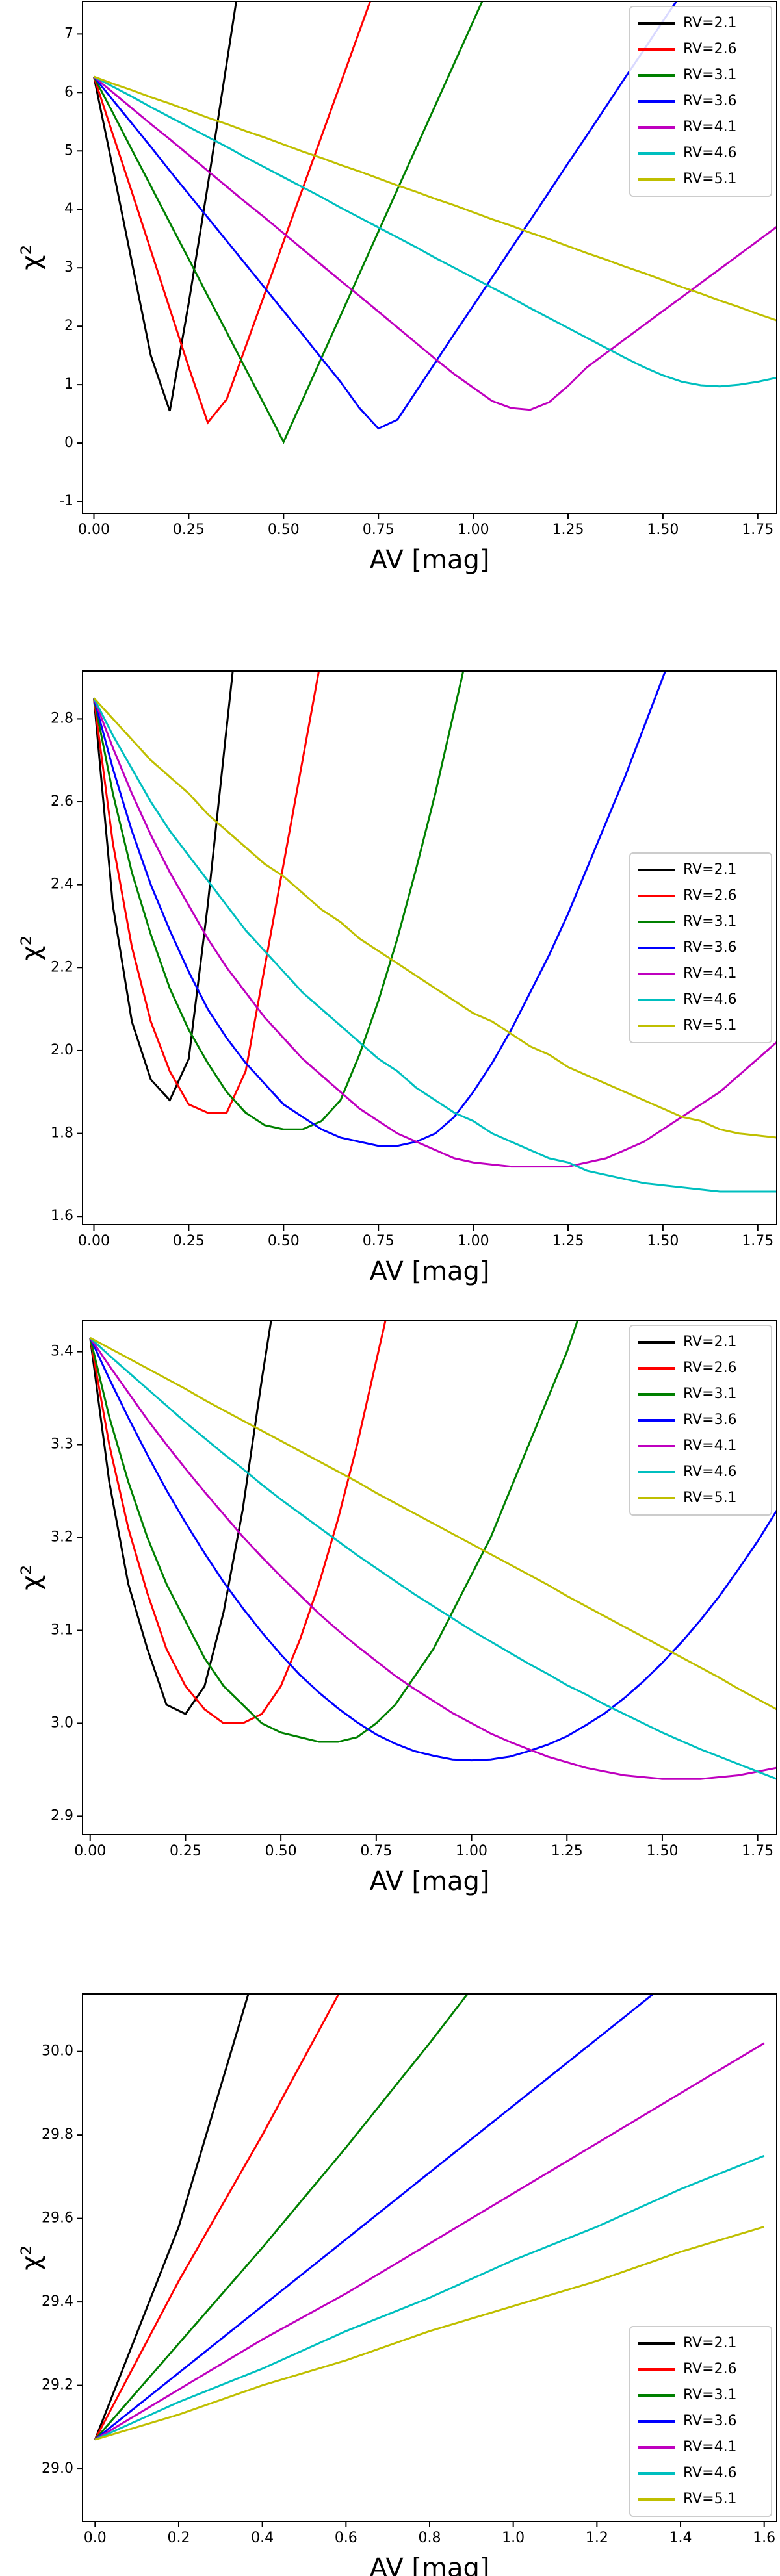 The width and height of the screenshot is (780, 2576). I want to click on x-tick-label: 0.0, so click(96, 2538).